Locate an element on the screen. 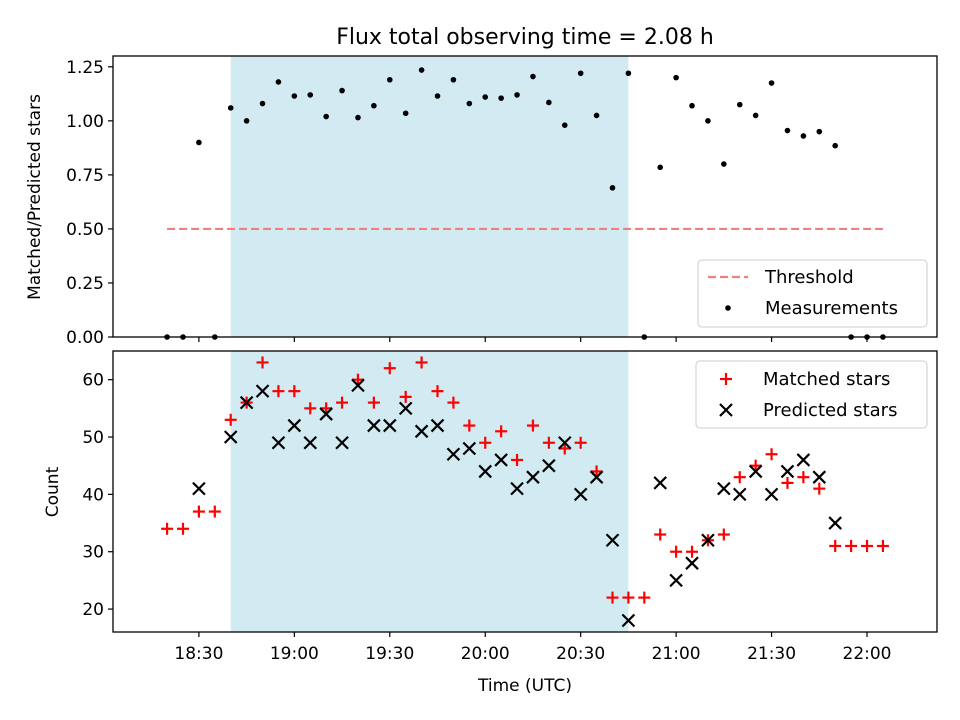  x-tick-label: 18:30 is located at coordinates (198, 654).